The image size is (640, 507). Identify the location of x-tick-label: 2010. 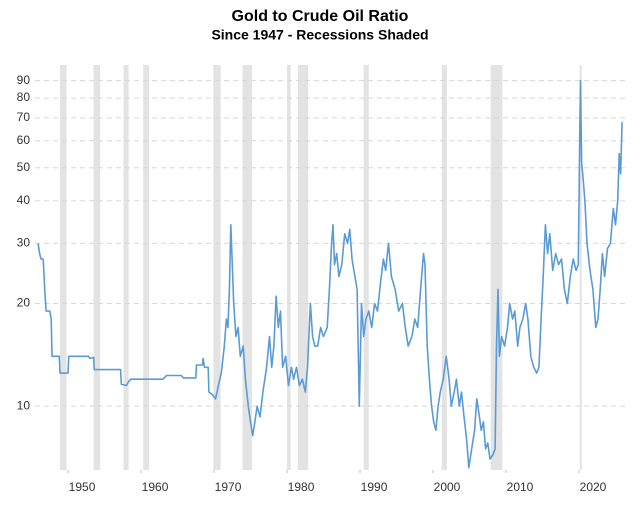
(520, 487).